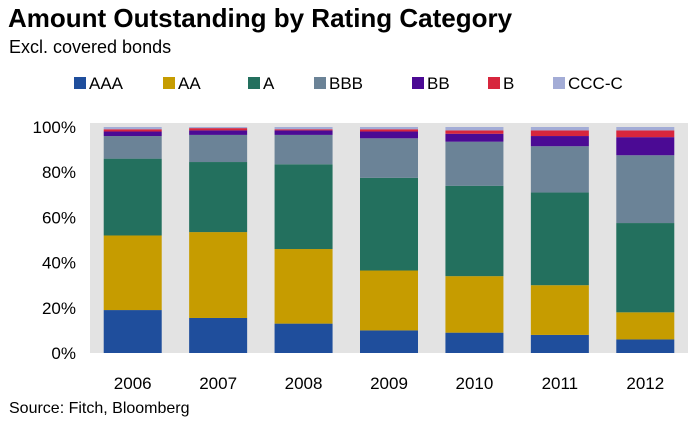  Describe the element at coordinates (132, 331) in the screenshot. I see `bar-segment-aaa-2006` at that location.